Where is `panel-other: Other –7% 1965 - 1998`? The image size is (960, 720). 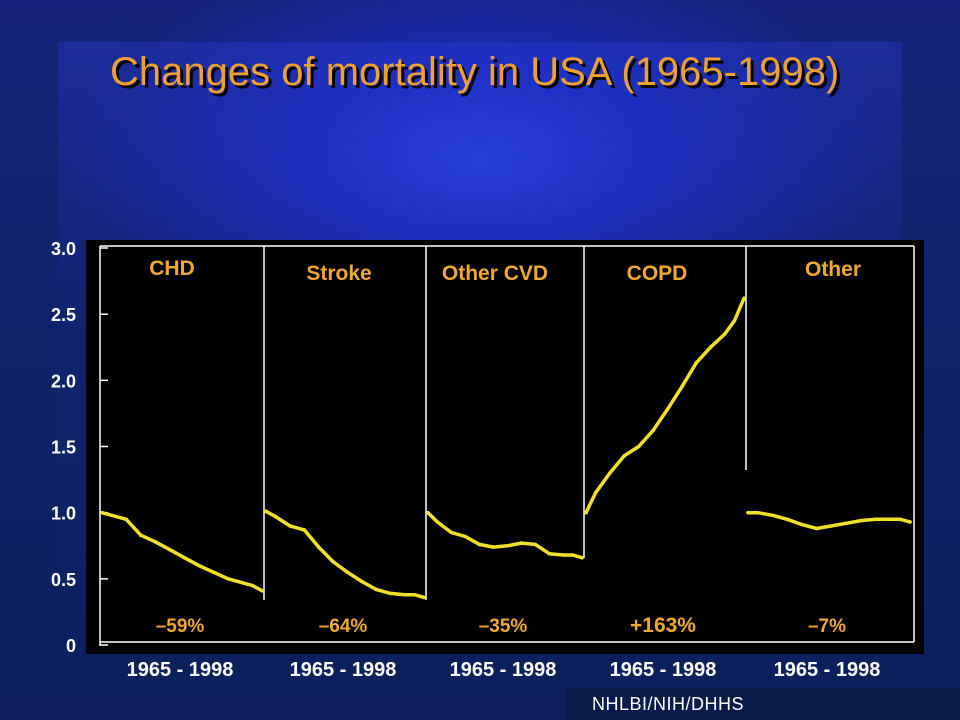 panel-other: Other –7% 1965 - 1998 is located at coordinates (829, 469).